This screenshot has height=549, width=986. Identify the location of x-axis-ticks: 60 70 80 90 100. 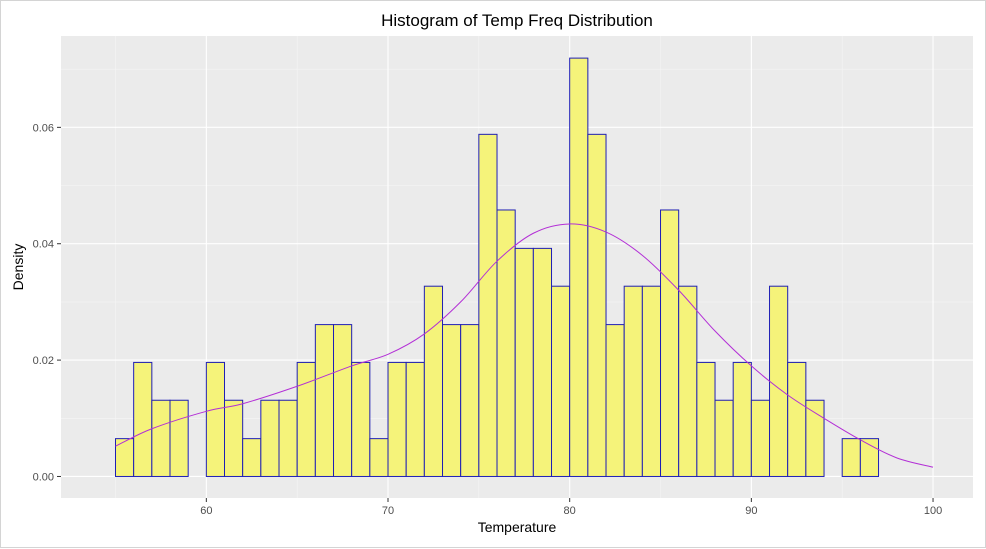
(571, 507).